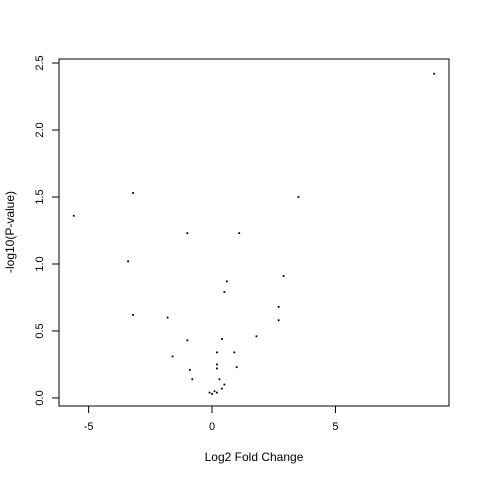  What do you see at coordinates (40, 196) in the screenshot?
I see `y-tick-label: 1.5` at bounding box center [40, 196].